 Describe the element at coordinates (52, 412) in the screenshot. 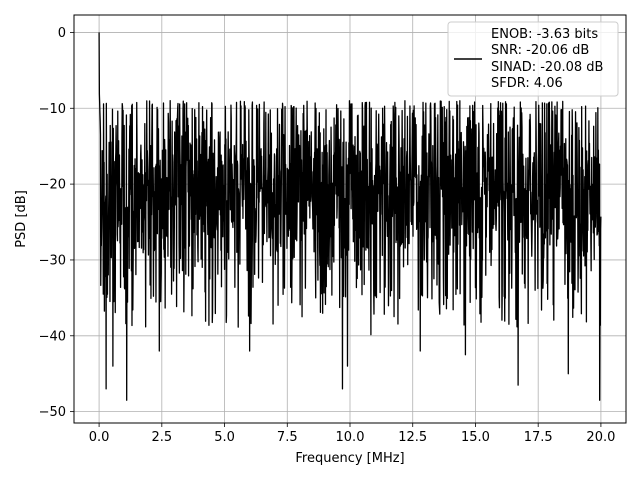

I see `y-tick-label: −50` at that location.